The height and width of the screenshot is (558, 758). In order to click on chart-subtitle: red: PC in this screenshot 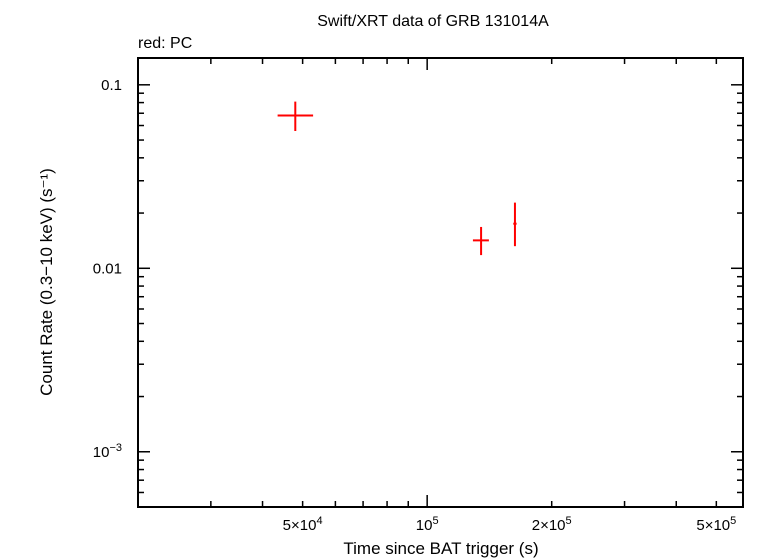, I will do `click(165, 43)`.